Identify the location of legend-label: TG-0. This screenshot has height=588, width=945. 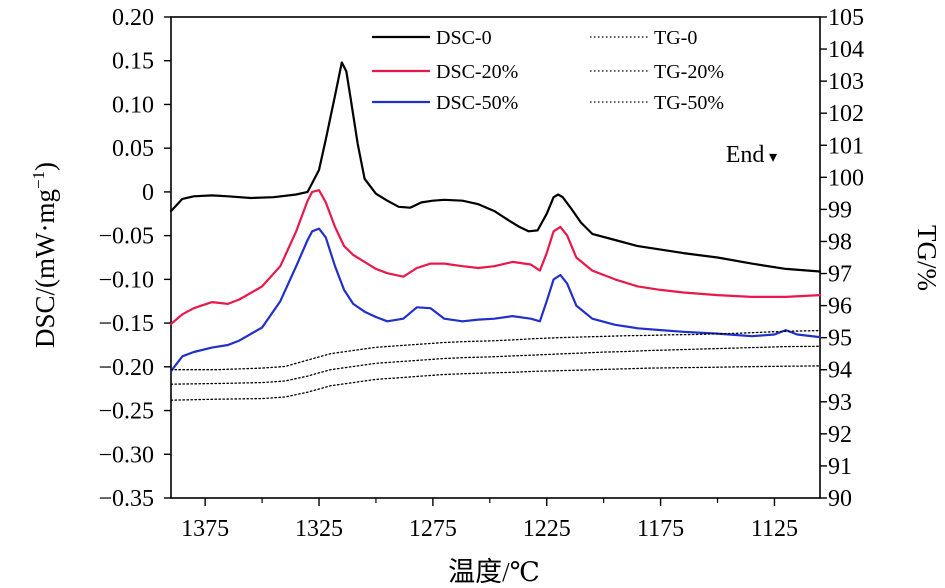
(675, 38).